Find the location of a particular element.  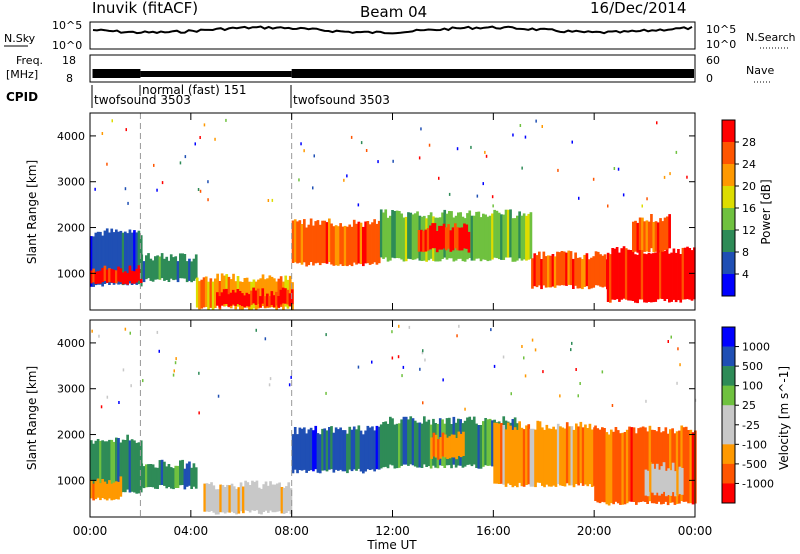

velocity-ytick-label-2: 3000 is located at coordinates (71, 389).